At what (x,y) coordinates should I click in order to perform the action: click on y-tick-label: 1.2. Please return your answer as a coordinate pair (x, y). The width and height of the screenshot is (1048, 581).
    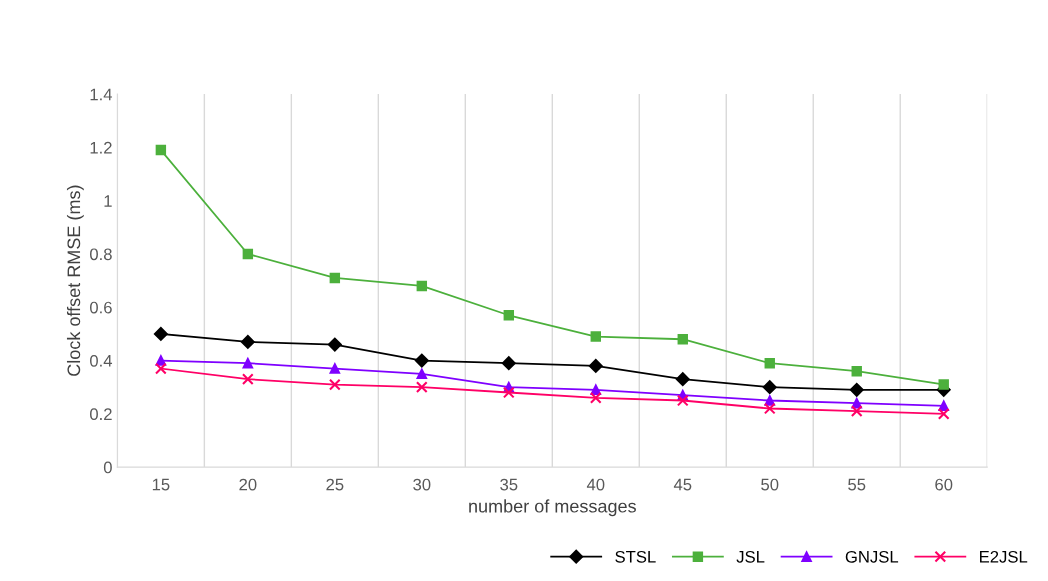
    Looking at the image, I should click on (101, 147).